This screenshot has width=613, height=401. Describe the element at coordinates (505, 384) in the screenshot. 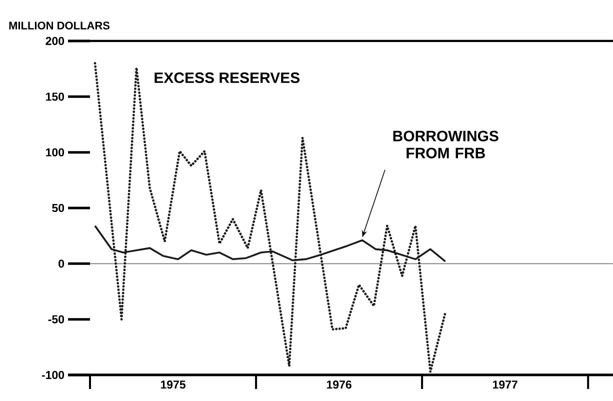

I see `x-tick-label: 1977` at that location.